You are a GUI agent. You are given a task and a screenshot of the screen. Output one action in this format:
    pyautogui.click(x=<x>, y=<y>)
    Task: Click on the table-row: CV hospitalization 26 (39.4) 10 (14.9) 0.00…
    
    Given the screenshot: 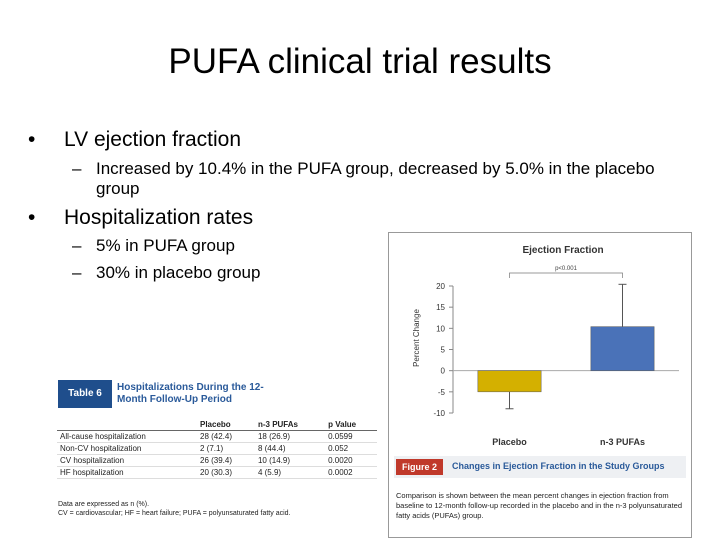 What is the action you would take?
    pyautogui.click(x=217, y=460)
    